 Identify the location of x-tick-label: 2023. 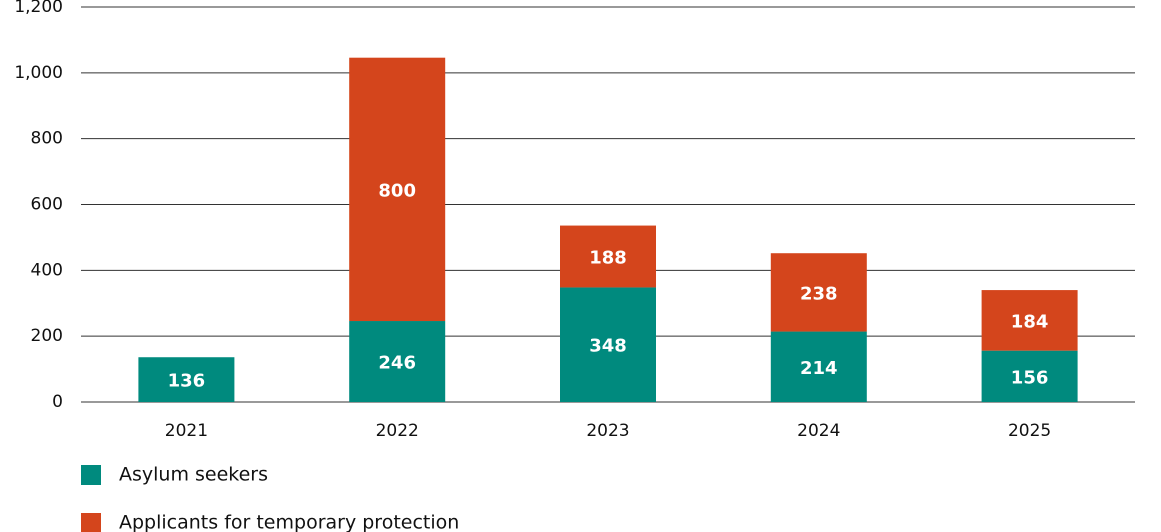
(607, 431).